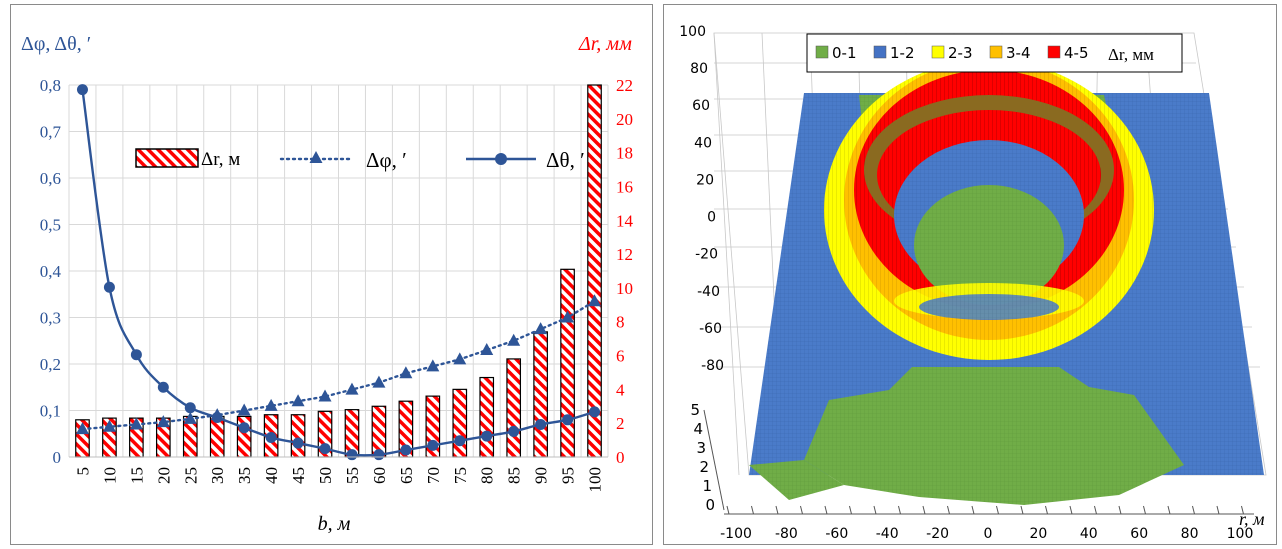 Image resolution: width=1282 pixels, height=549 pixels. I want to click on surface-y-tick: -20, so click(706, 255).